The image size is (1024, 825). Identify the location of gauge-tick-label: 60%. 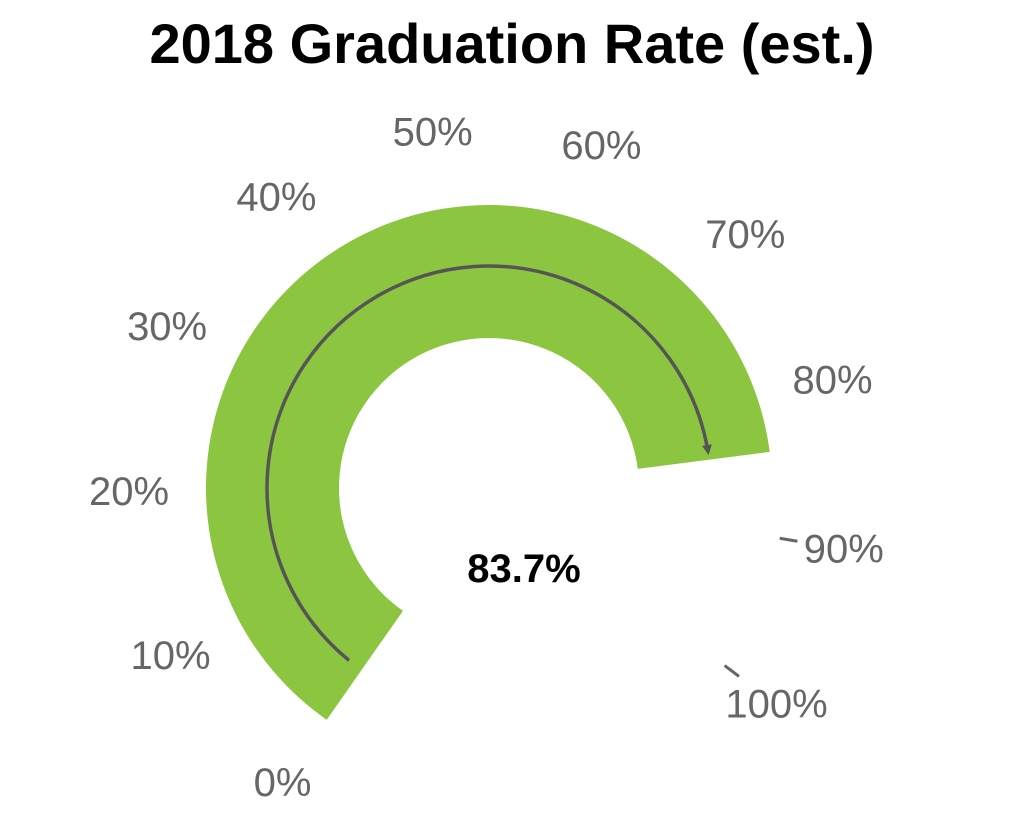
(601, 146).